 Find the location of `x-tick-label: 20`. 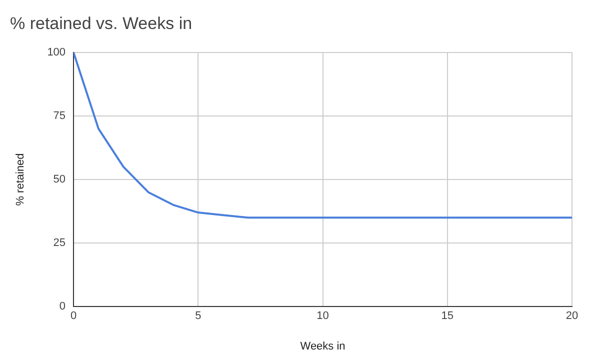

x-tick-label: 20 is located at coordinates (572, 316).